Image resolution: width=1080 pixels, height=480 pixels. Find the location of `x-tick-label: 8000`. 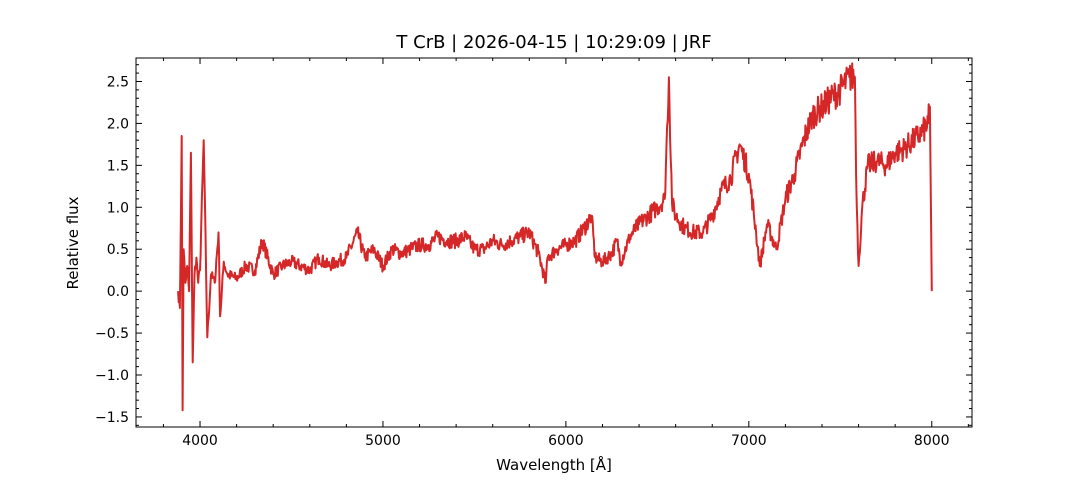

x-tick-label: 8000 is located at coordinates (932, 441).